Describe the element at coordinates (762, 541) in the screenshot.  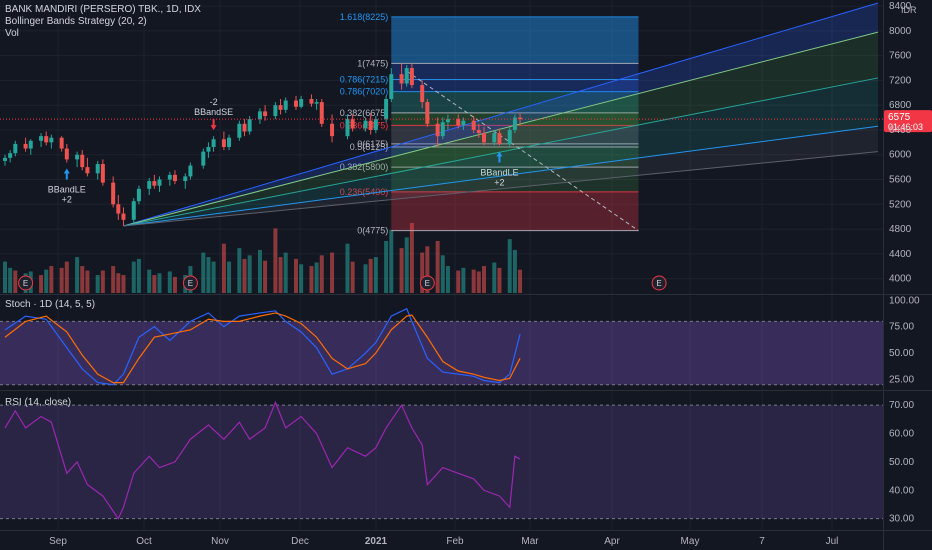
I see `time-axis-label-9: 7` at that location.